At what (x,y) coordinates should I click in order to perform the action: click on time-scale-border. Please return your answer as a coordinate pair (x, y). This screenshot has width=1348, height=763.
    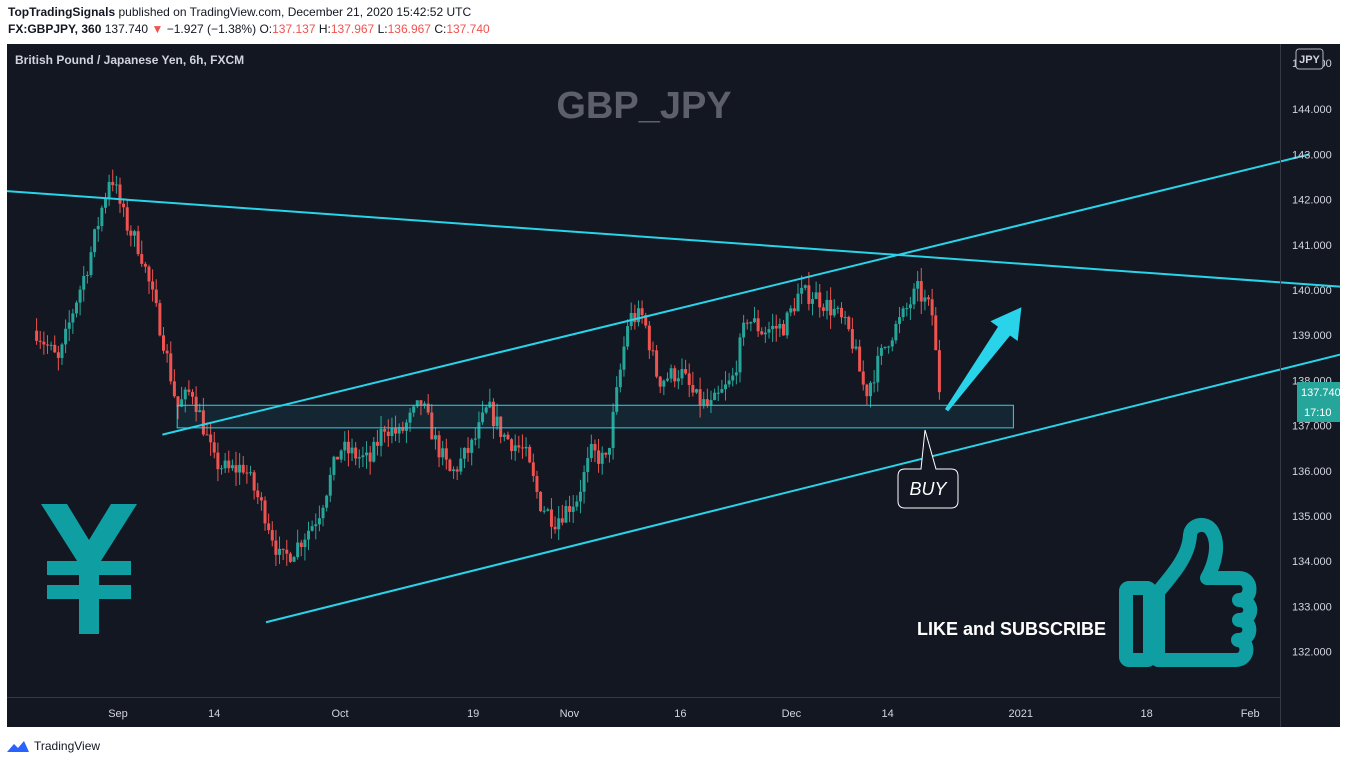
    Looking at the image, I should click on (643, 697).